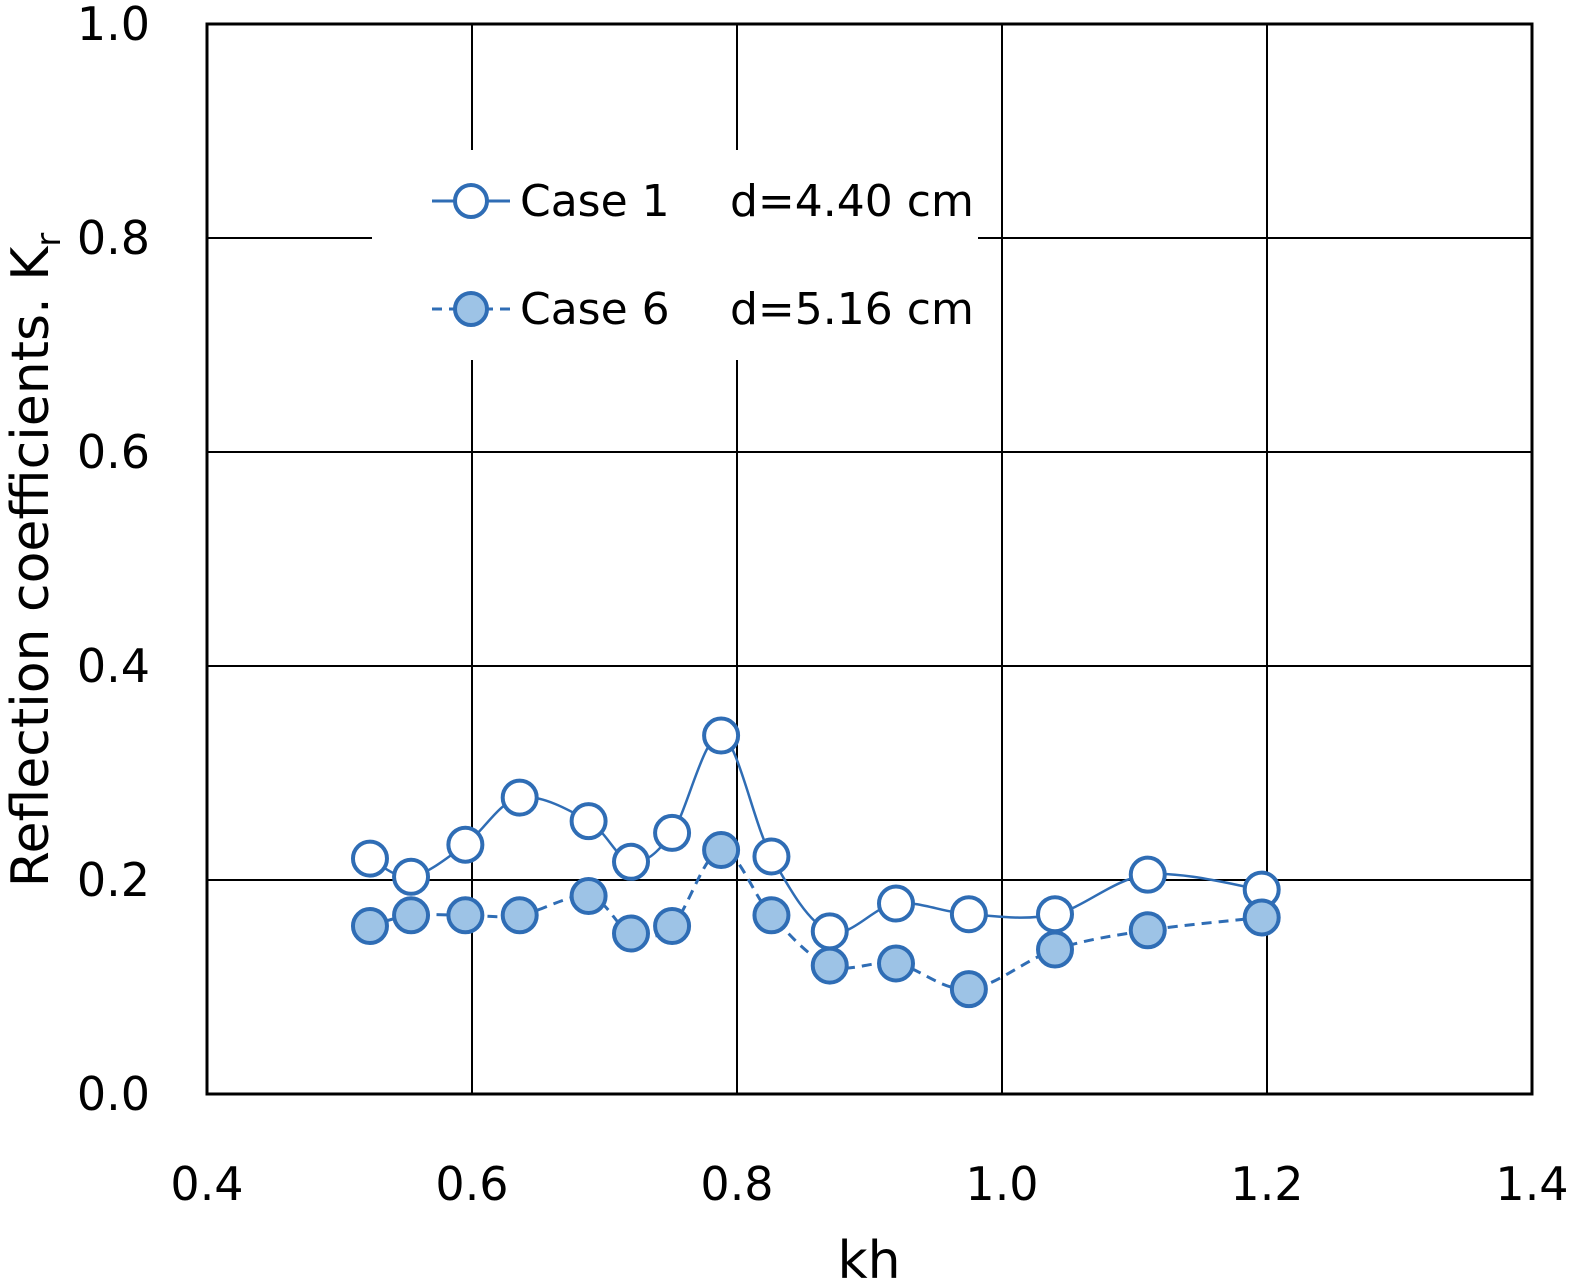 Image resolution: width=1577 pixels, height=1288 pixels. What do you see at coordinates (113, 238) in the screenshot?
I see `y-tick-label: 0.8` at bounding box center [113, 238].